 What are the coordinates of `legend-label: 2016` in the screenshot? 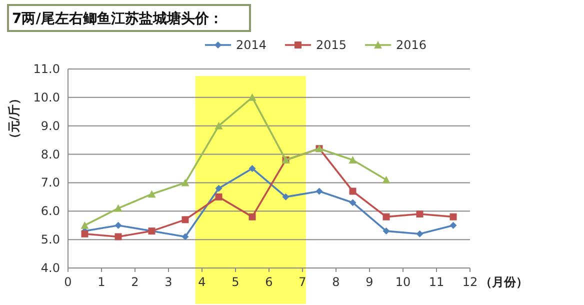 It's located at (411, 45).